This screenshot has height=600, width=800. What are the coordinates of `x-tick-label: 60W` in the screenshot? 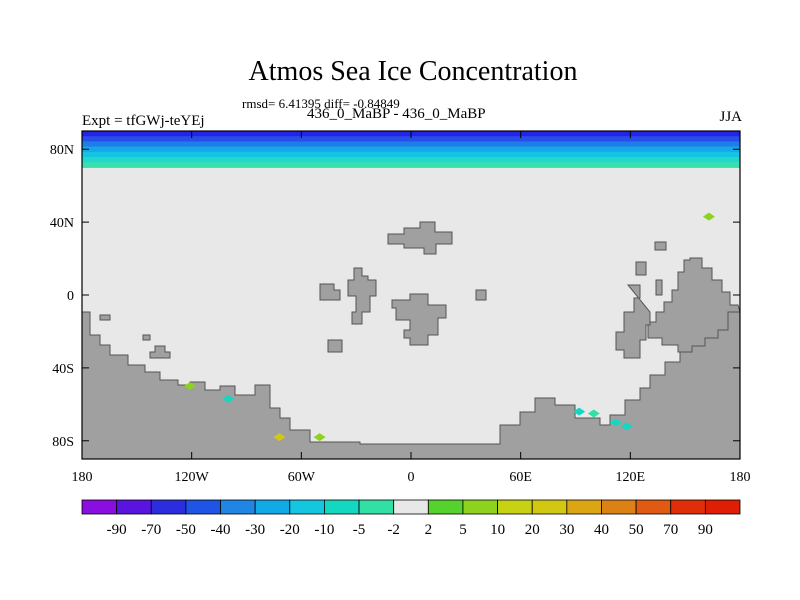 It's located at (302, 477).